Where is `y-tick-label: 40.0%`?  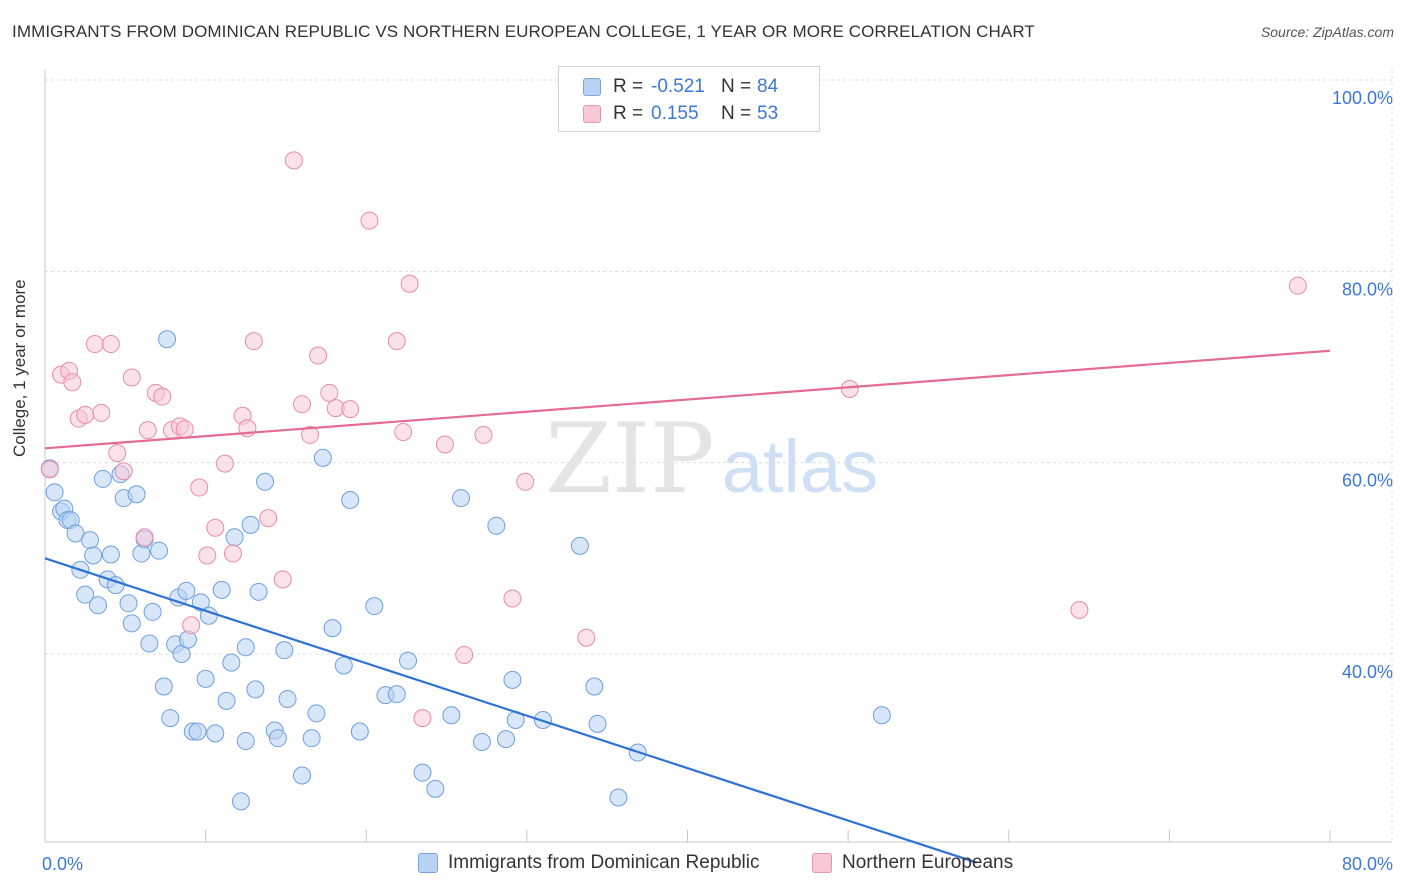
y-tick-label: 40.0% is located at coordinates (1367, 672).